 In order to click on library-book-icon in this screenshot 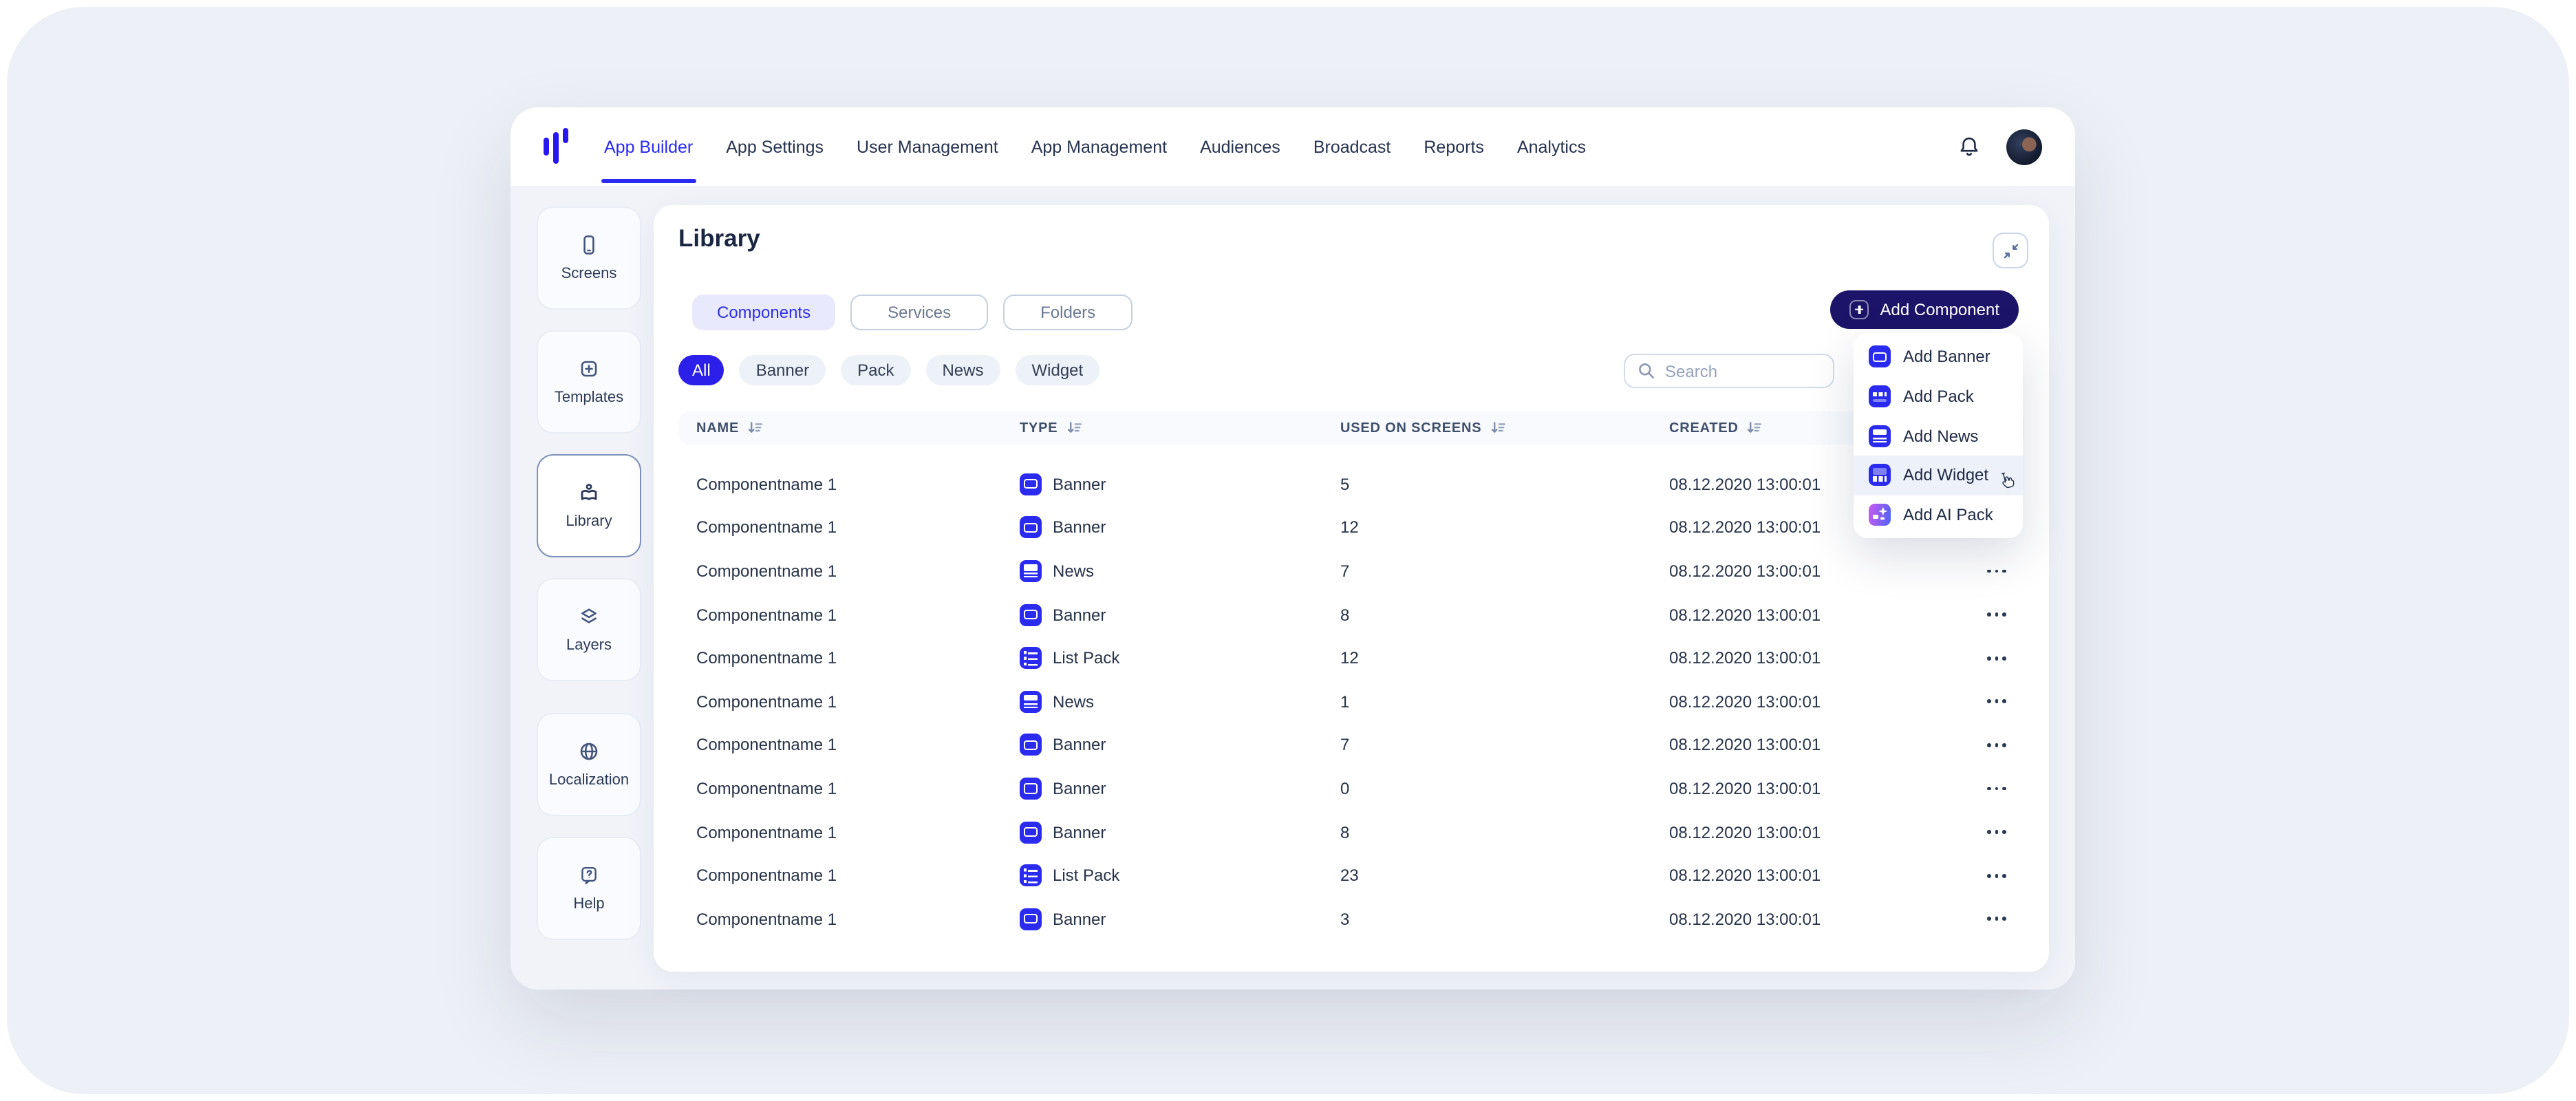, I will do `click(589, 493)`.